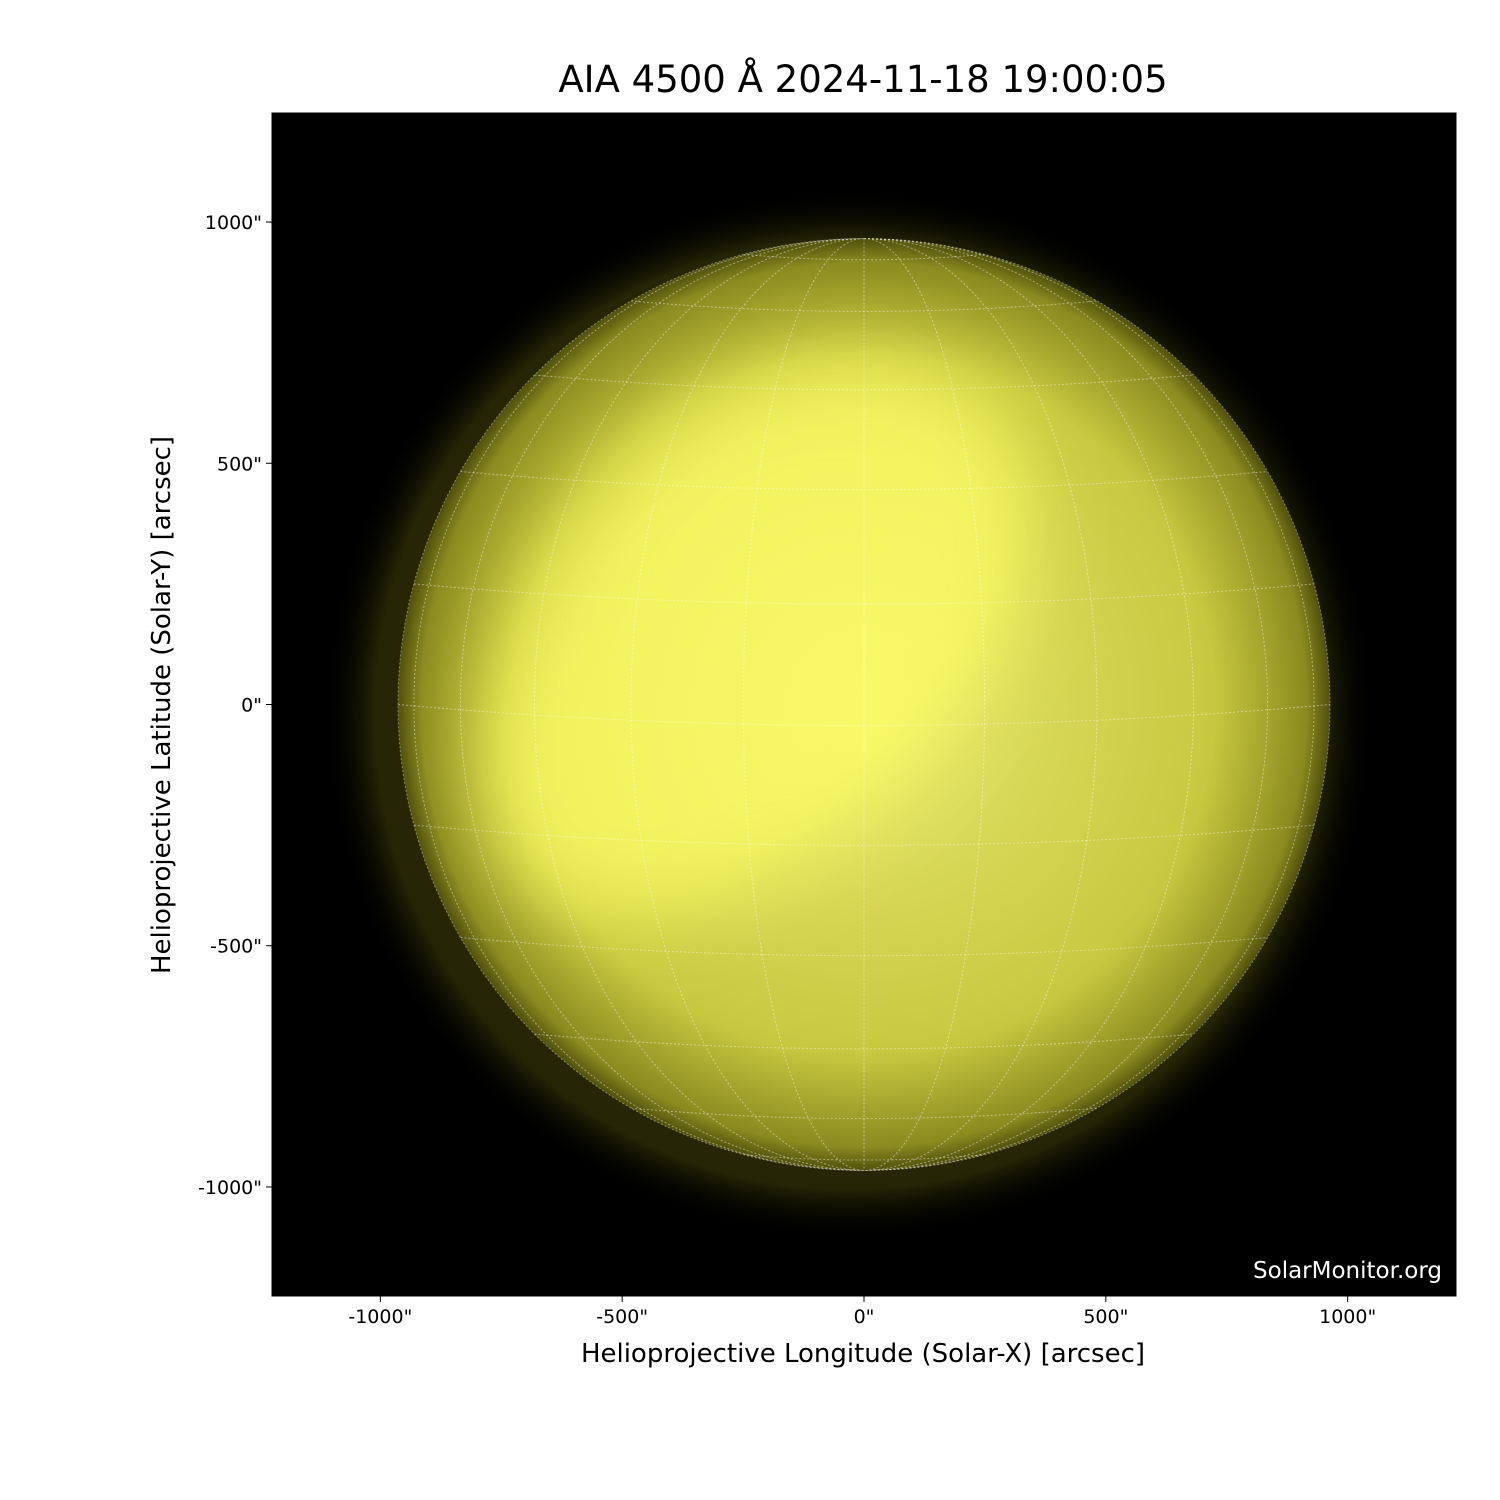  What do you see at coordinates (233, 223) in the screenshot?
I see `y-tick-label: 1000"` at bounding box center [233, 223].